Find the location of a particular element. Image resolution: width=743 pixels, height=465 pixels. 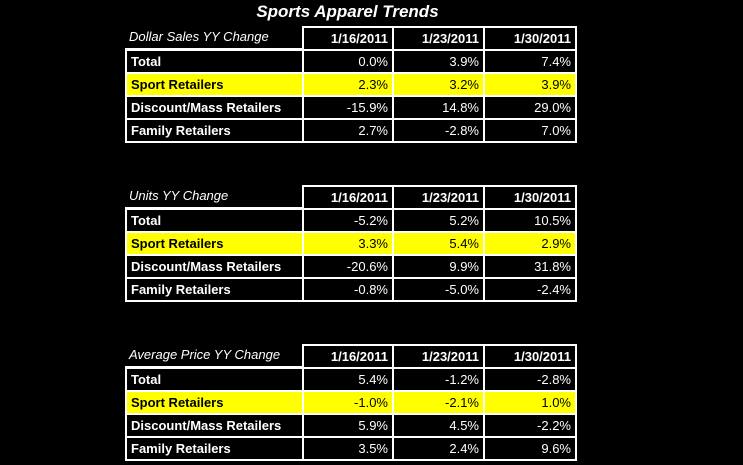

table-caption: Average Price YY Change is located at coordinates (214, 356).